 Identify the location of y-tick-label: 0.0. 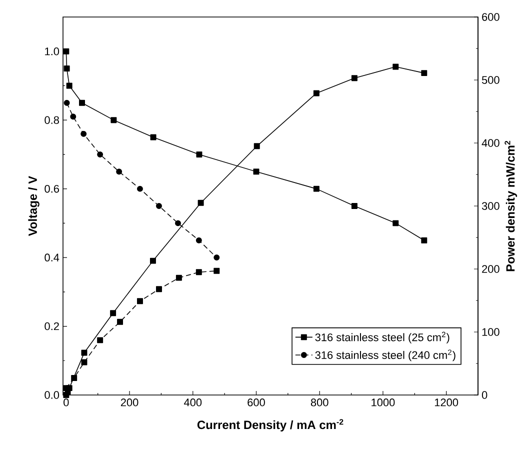
(52, 395).